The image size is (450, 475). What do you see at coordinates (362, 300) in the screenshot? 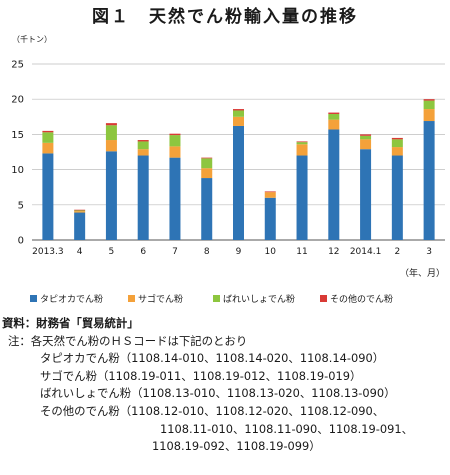
I see `legend-label: その他のでん粉` at bounding box center [362, 300].